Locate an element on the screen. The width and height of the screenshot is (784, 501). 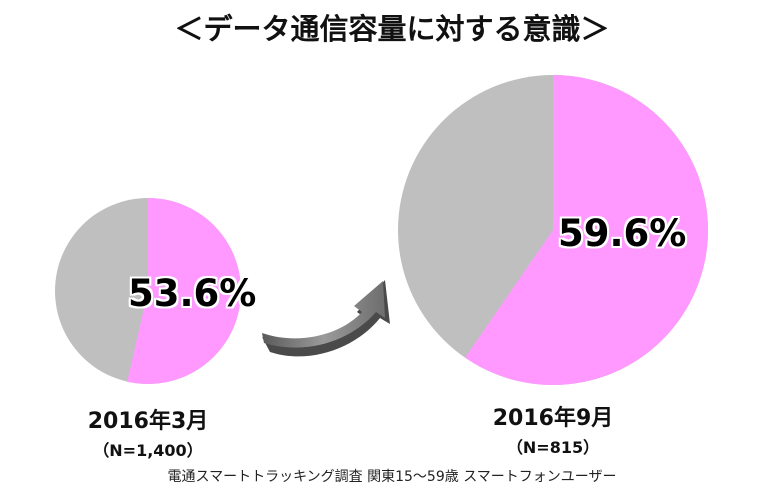
pie-caption-september: 2016年9月 （N=815） is located at coordinates (553, 429).